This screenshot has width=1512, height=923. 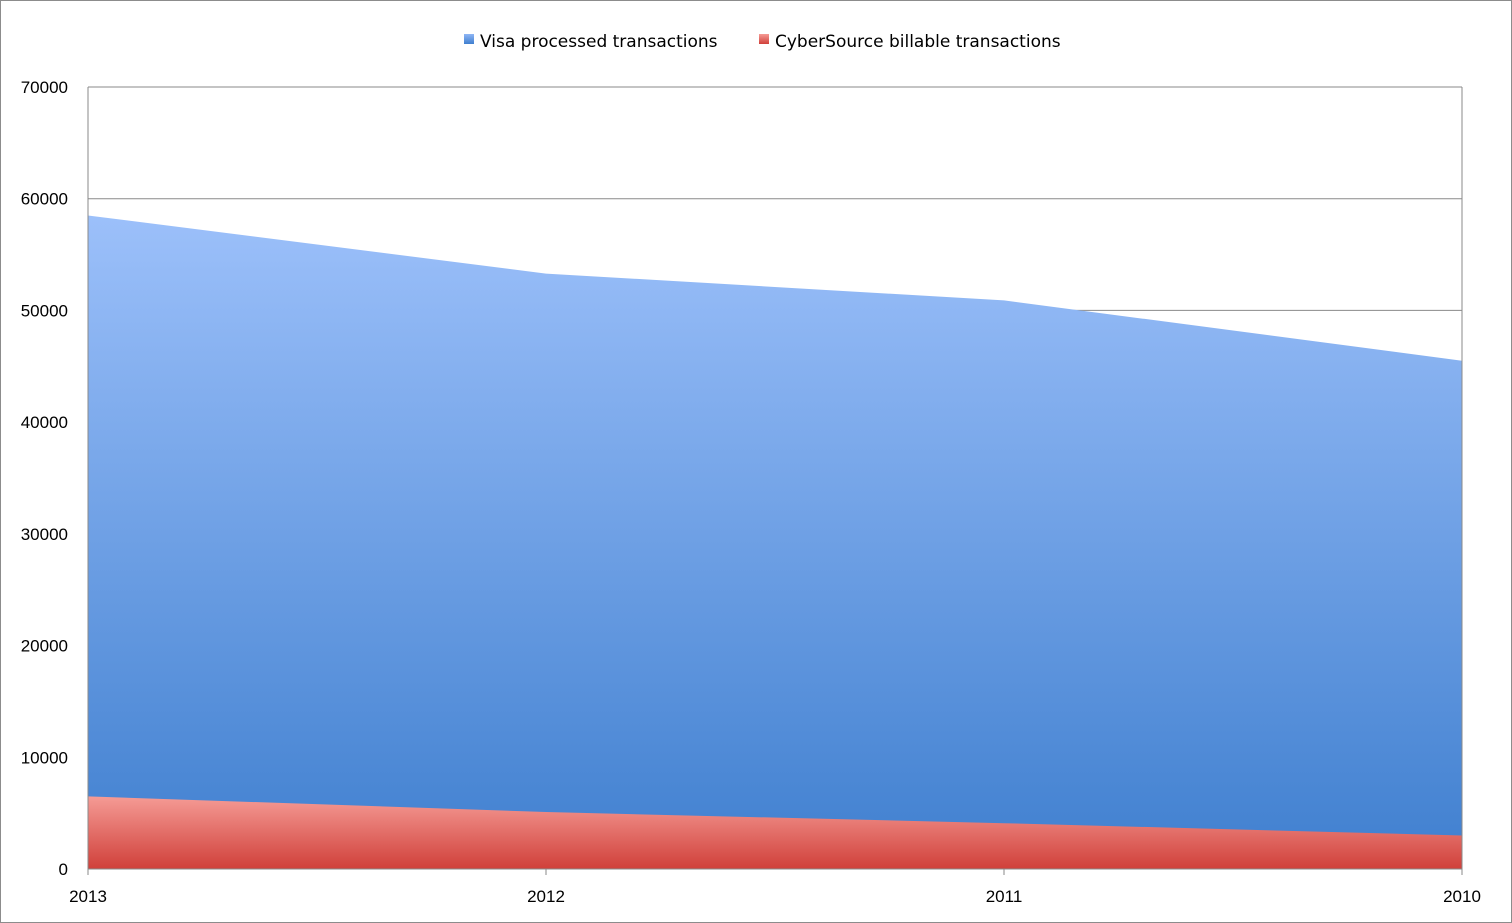 I want to click on y-tick-label: 20000, so click(x=44, y=646).